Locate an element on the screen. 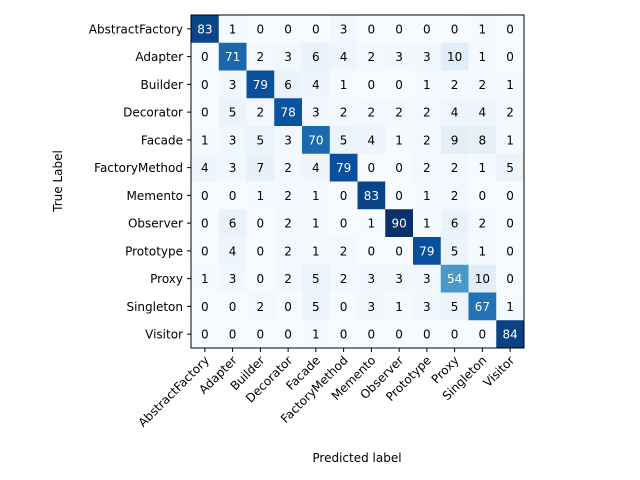 The image size is (640, 480). y-tick-label: Singleton is located at coordinates (154, 307).